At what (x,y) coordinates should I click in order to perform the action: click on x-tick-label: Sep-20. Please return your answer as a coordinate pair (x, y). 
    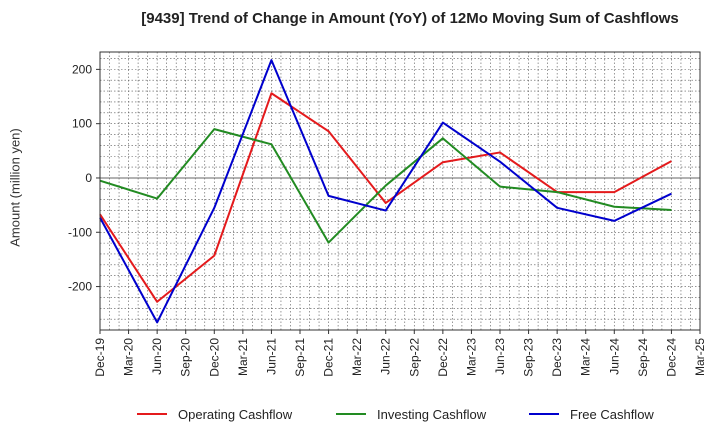
    Looking at the image, I should click on (186, 357).